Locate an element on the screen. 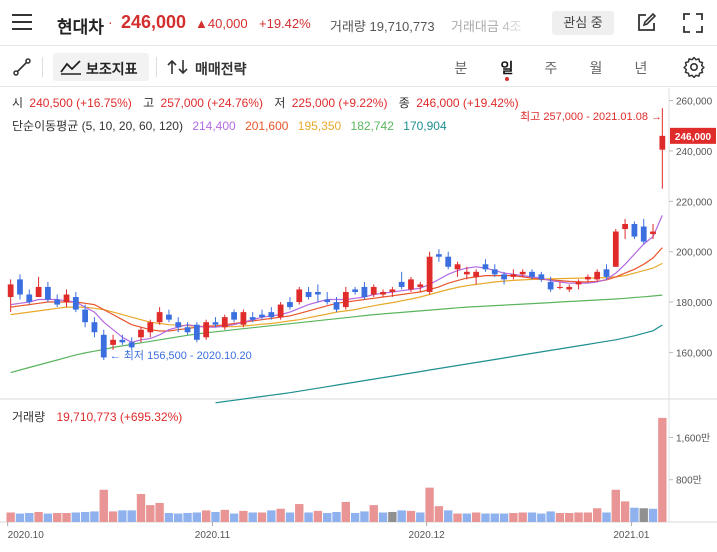 The image size is (717, 552). period-minute: 분 is located at coordinates (461, 68).